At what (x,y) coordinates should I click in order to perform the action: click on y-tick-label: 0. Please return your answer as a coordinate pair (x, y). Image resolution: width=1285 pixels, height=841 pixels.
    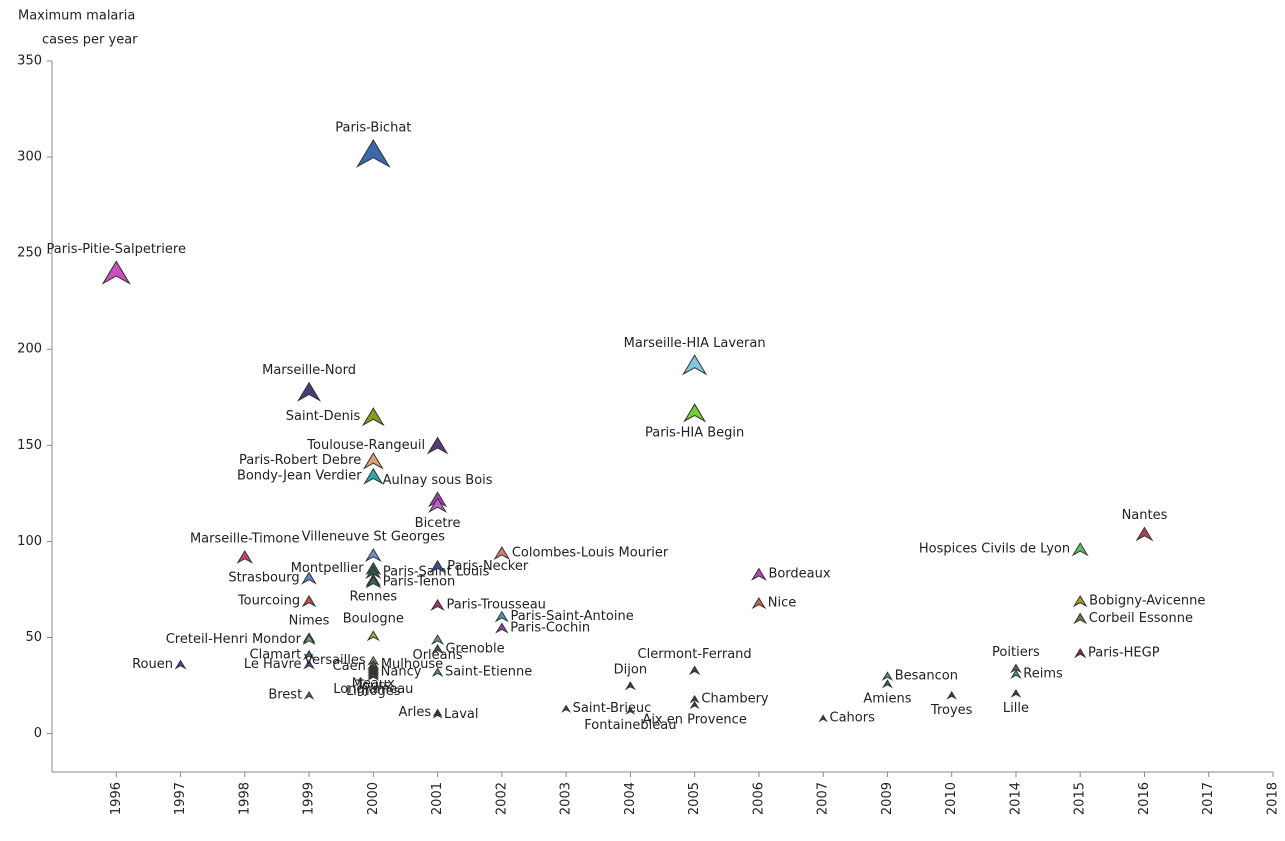
    Looking at the image, I should click on (38, 733).